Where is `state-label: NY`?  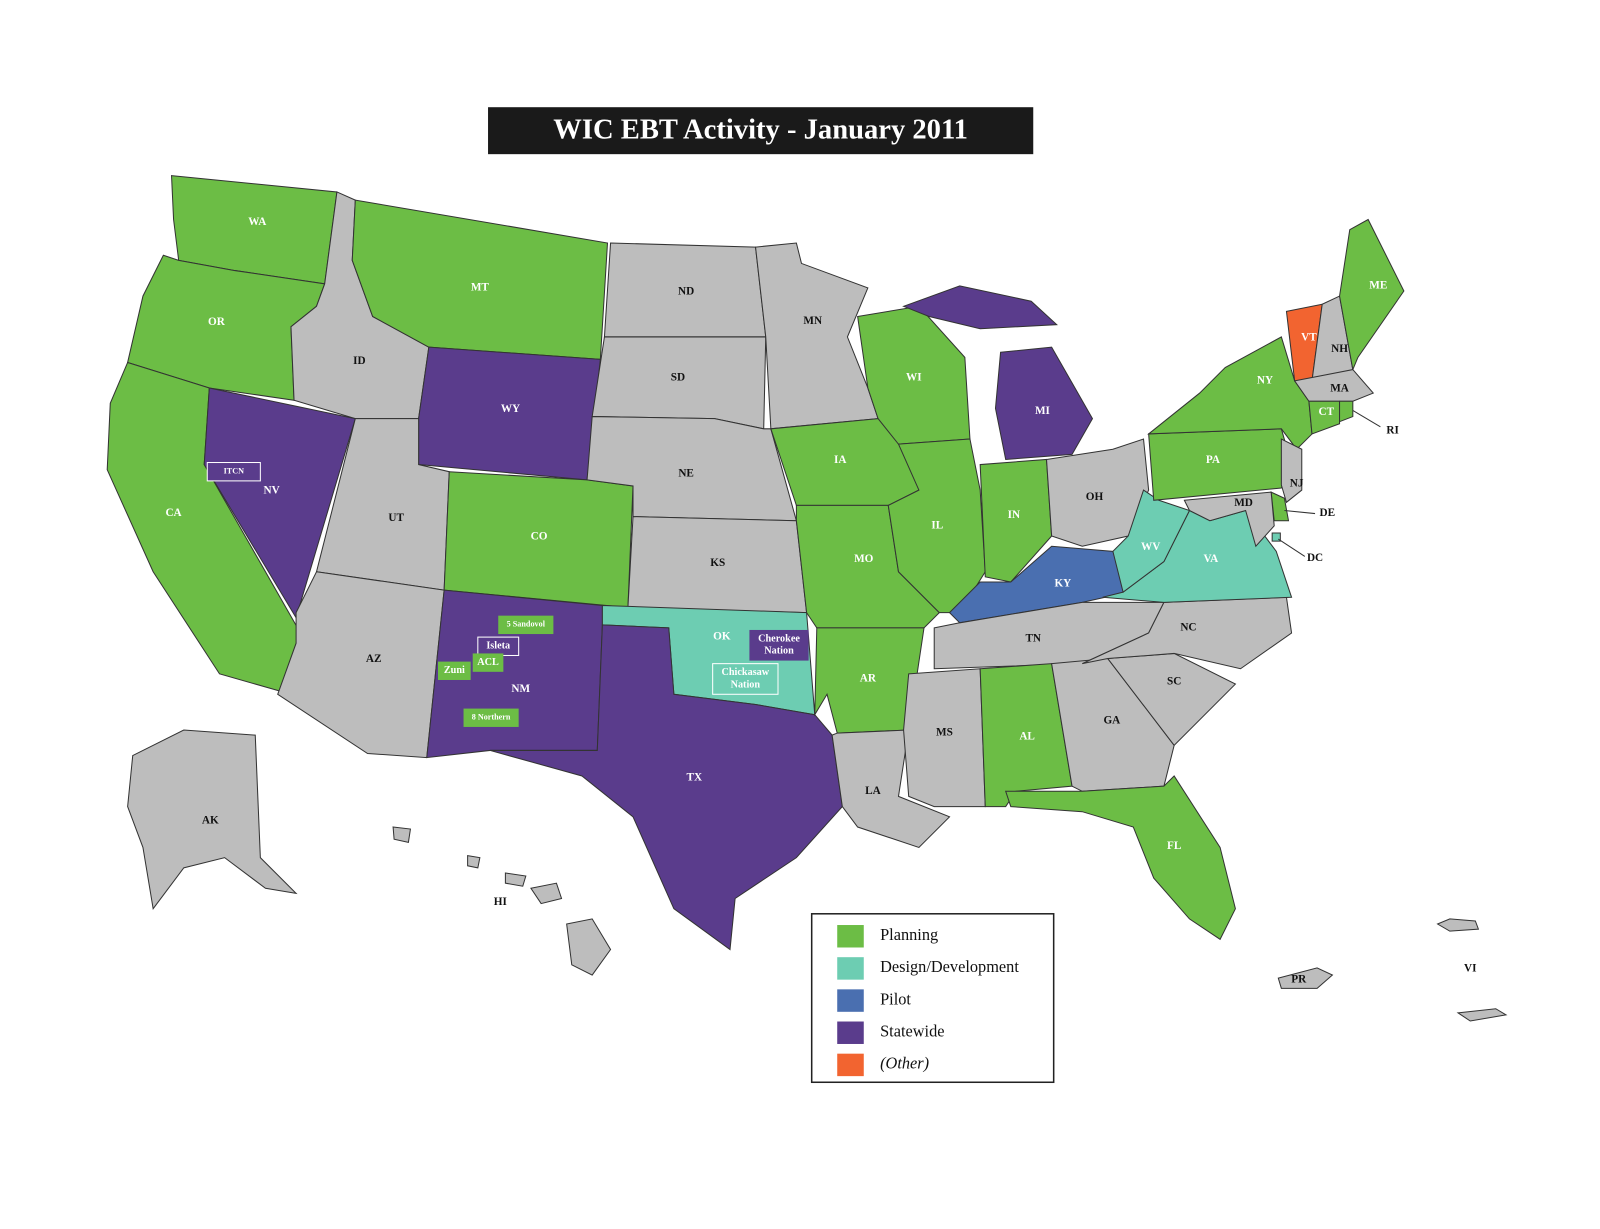
state-label: NY is located at coordinates (1265, 380).